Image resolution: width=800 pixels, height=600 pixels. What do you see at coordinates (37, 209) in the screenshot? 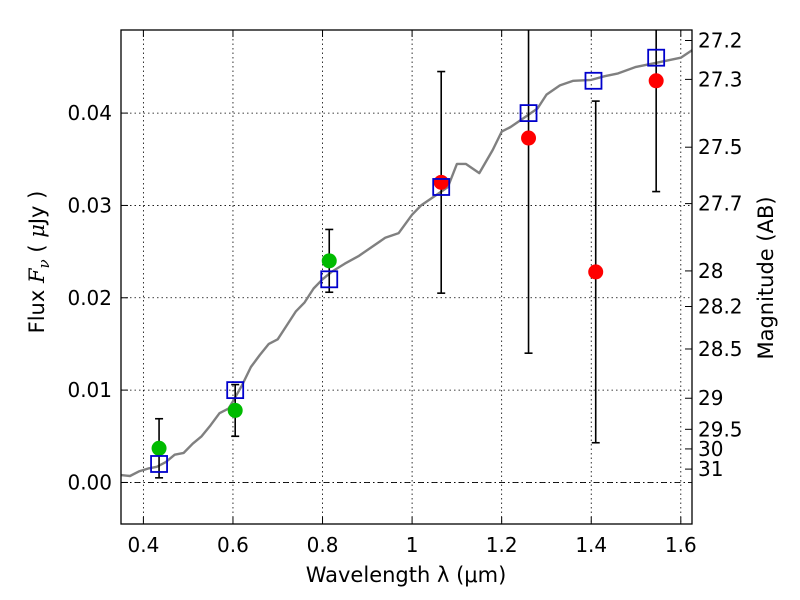
I see `y-label-unit: Jy )` at bounding box center [37, 209].